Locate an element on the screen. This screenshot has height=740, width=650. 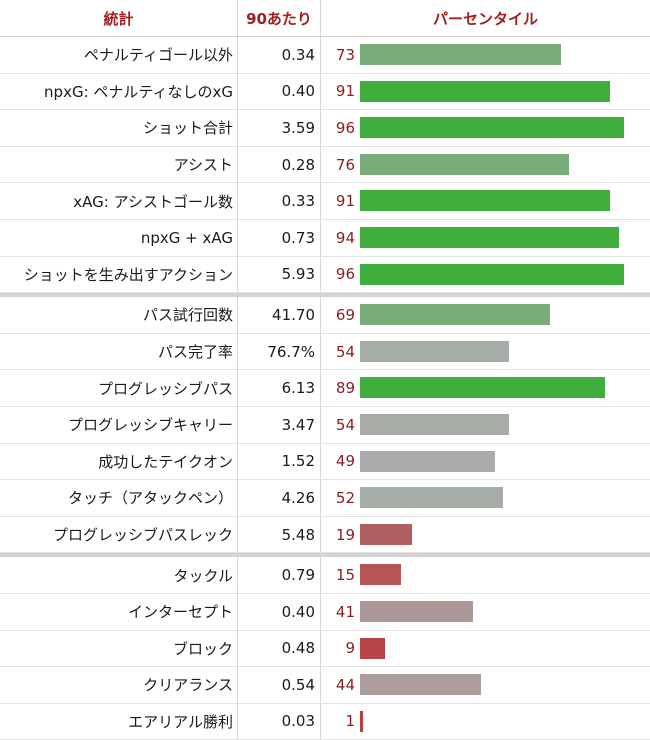
stat-name: ショット合計 is located at coordinates (119, 128).